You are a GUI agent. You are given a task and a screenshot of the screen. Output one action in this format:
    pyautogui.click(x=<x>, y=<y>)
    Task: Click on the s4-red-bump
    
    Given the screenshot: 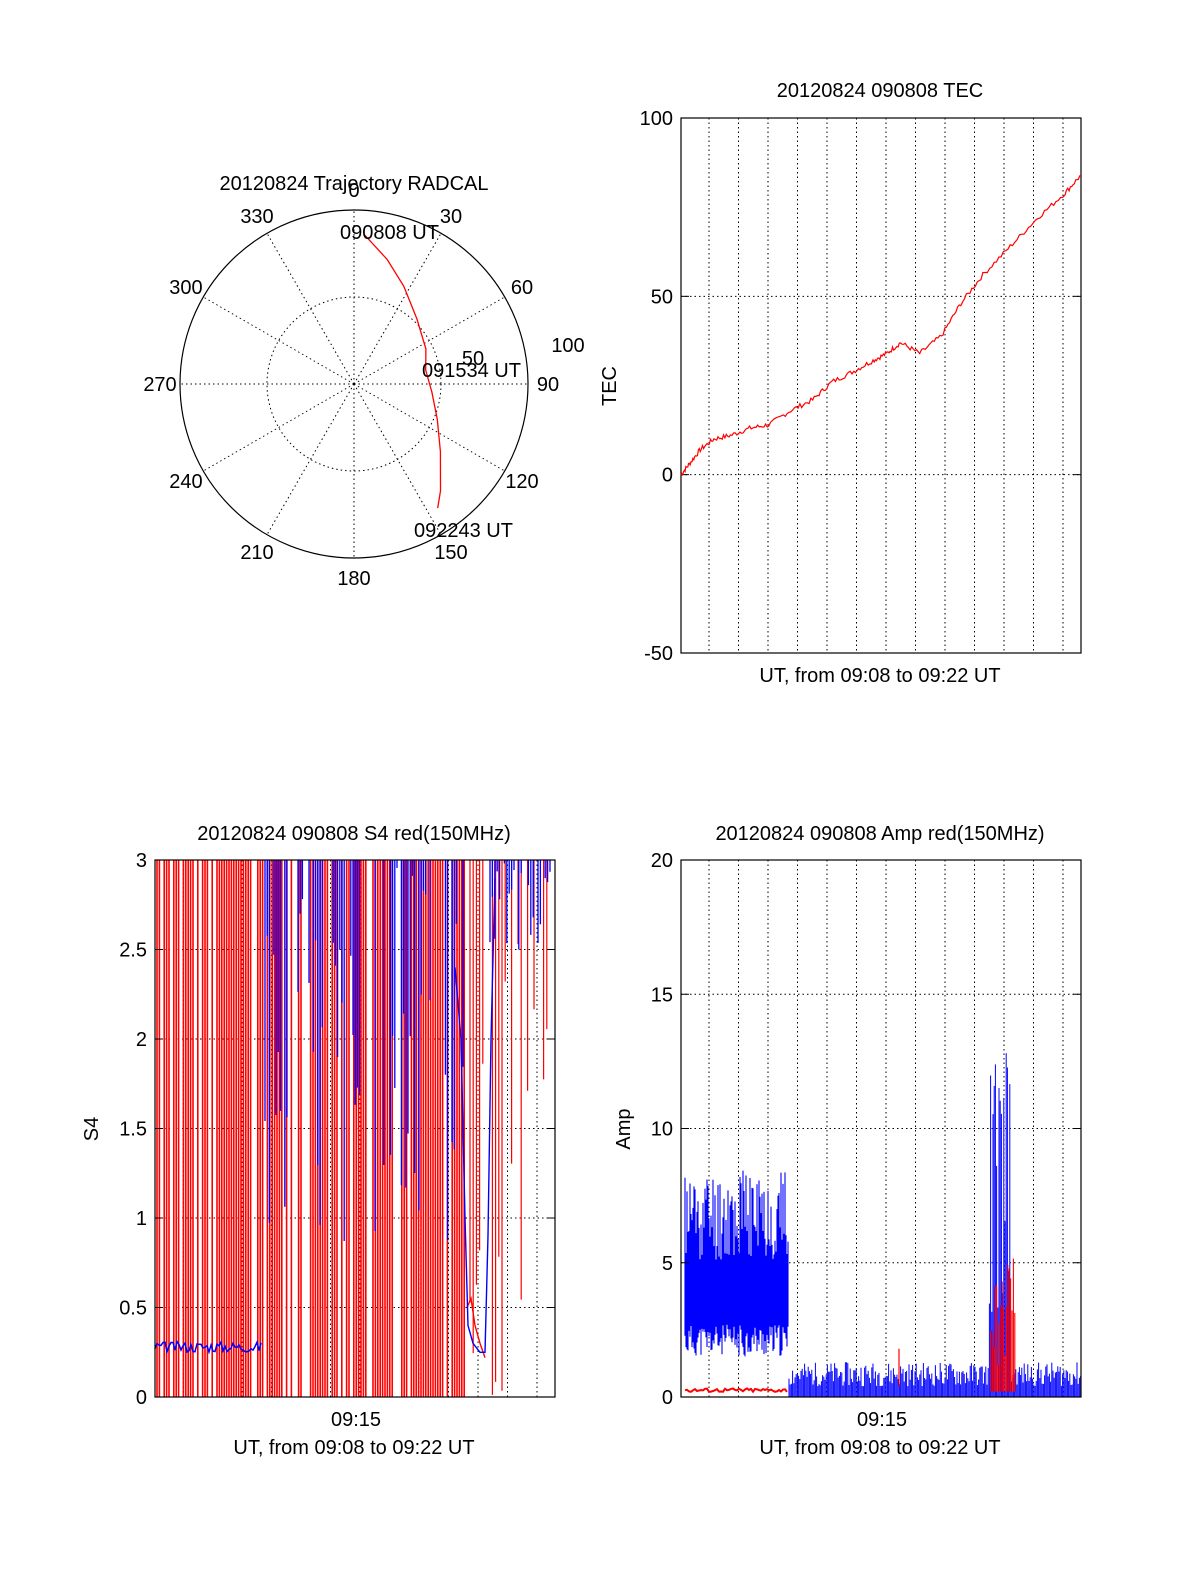 What is the action you would take?
    pyautogui.click(x=476, y=1327)
    